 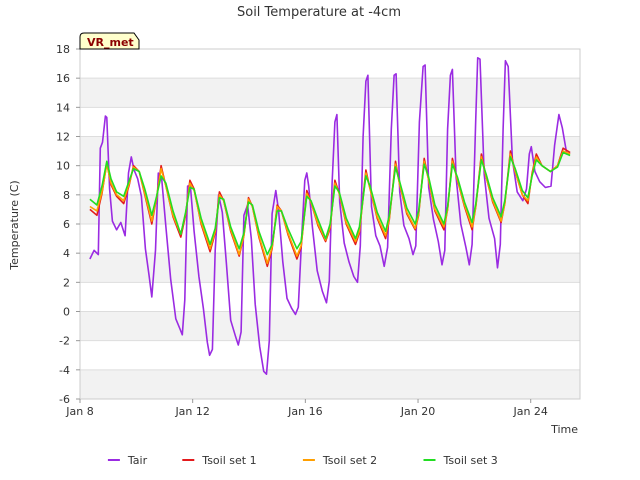 I want to click on site-badge: VR_met, so click(x=109, y=41).